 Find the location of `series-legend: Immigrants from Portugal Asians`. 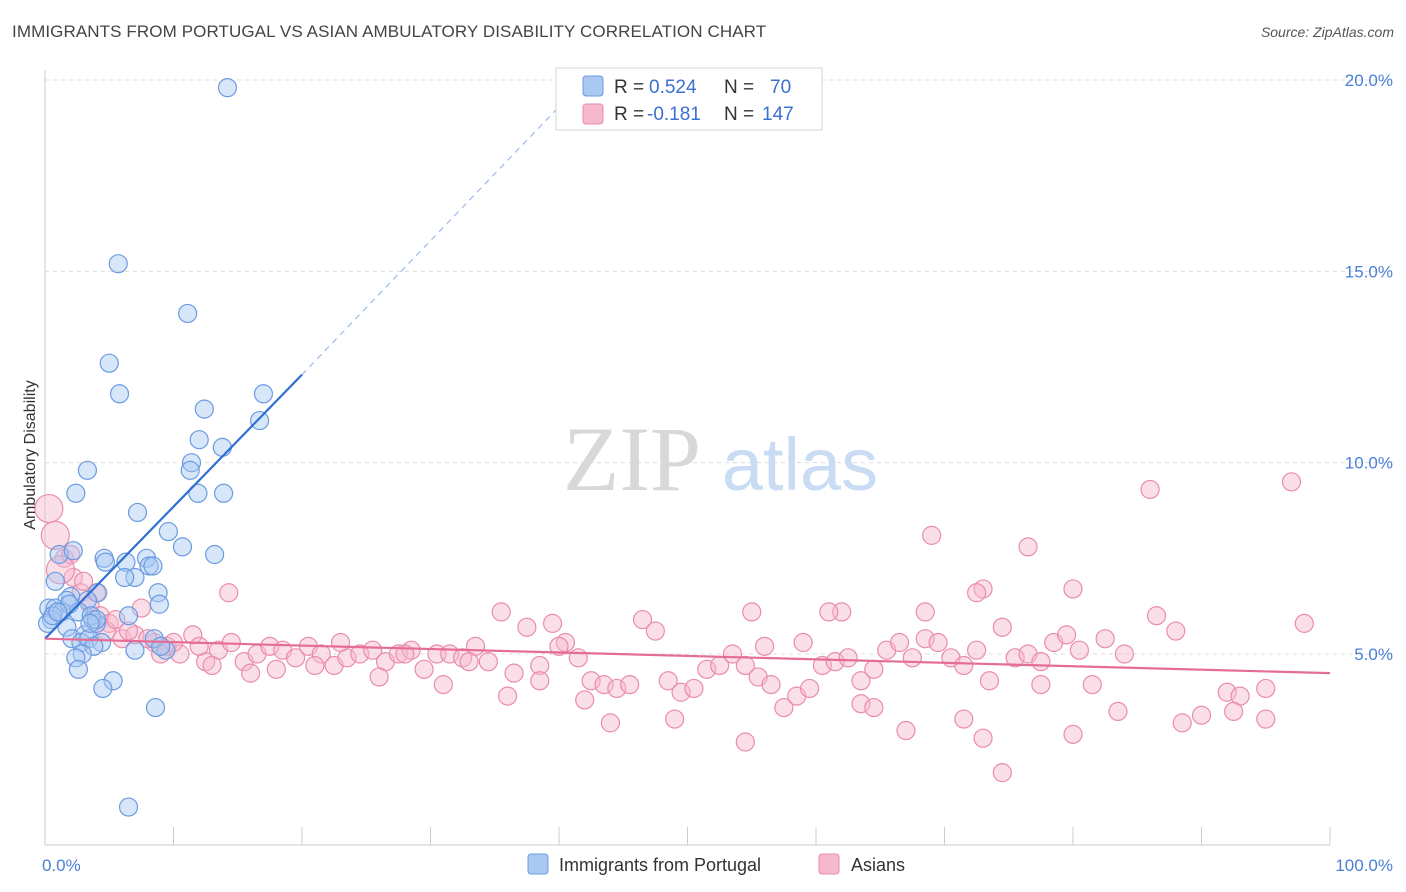

series-legend: Immigrants from Portugal Asians is located at coordinates (716, 864).